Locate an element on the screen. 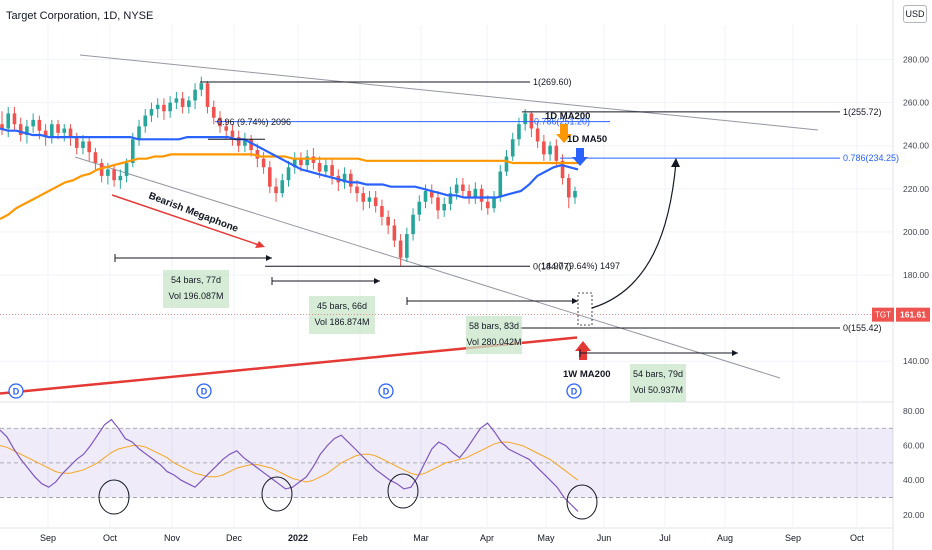 The image size is (932, 550). projection-measure is located at coordinates (585, 309).